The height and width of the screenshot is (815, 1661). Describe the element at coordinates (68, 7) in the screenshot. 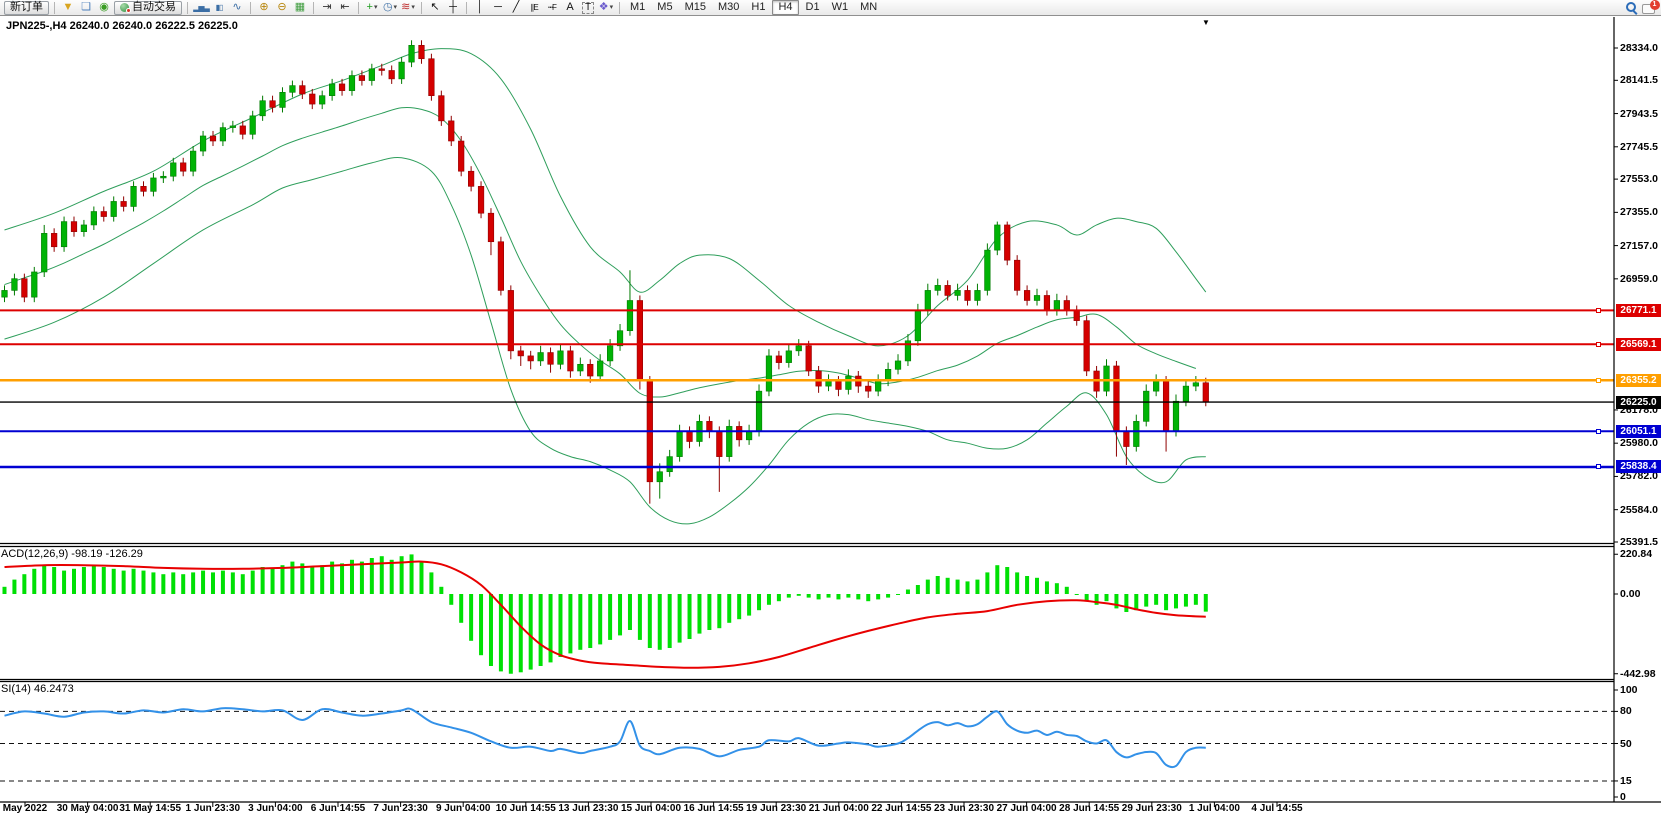

I see `funnel-icon: ▼` at that location.